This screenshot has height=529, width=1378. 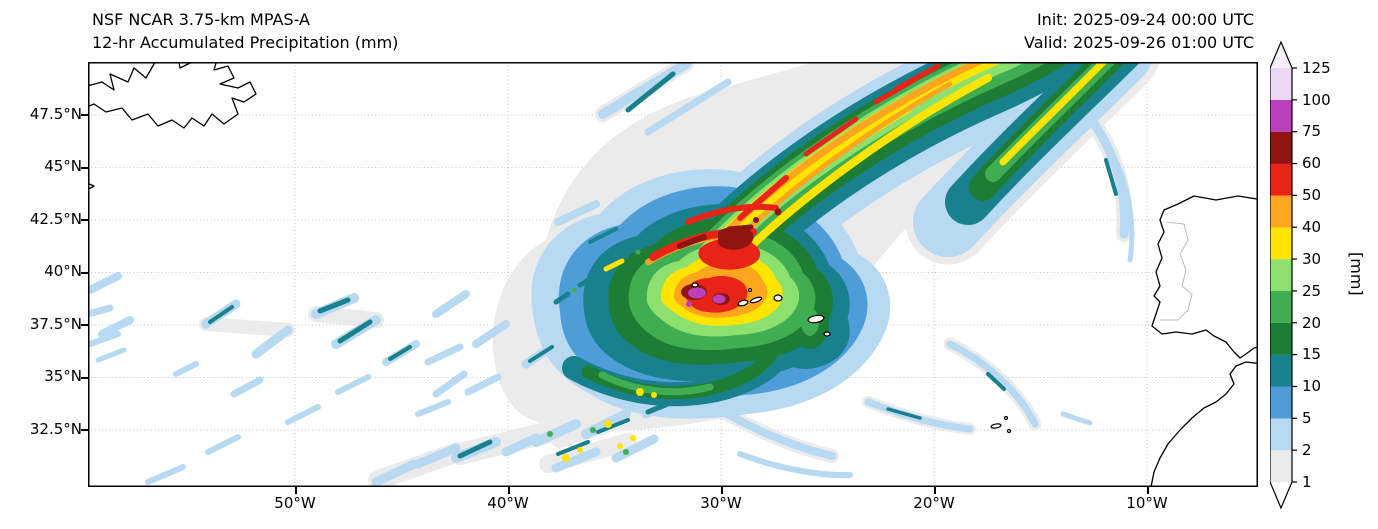 I want to click on portugal-spain-border, so click(x=1176, y=271).